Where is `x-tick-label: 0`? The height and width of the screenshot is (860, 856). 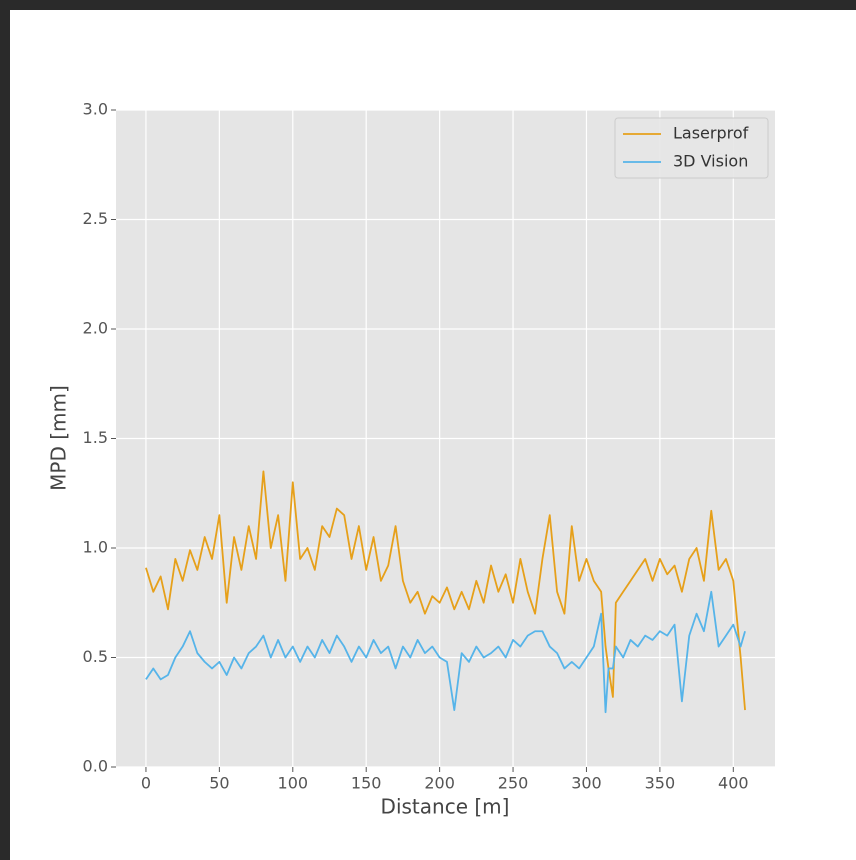 x-tick-label: 0 is located at coordinates (146, 783).